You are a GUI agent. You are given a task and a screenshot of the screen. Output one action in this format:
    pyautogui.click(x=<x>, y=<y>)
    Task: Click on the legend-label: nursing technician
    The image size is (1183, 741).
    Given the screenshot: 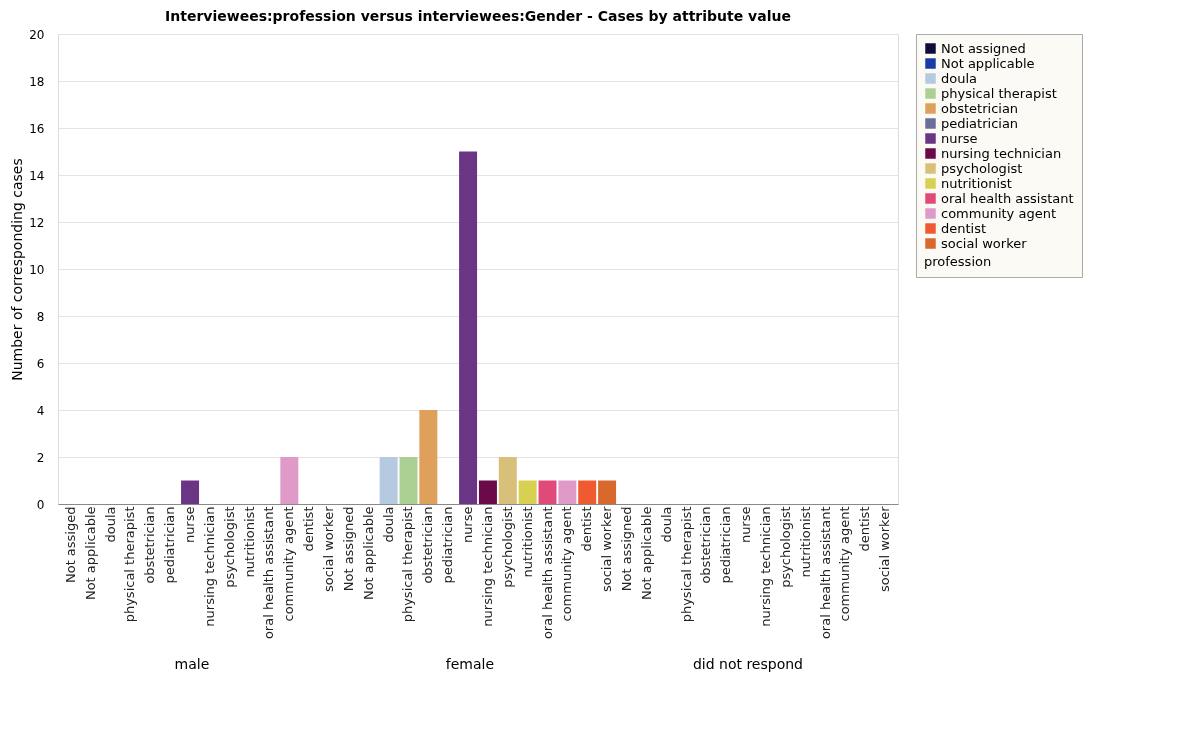 What is the action you would take?
    pyautogui.click(x=1001, y=153)
    